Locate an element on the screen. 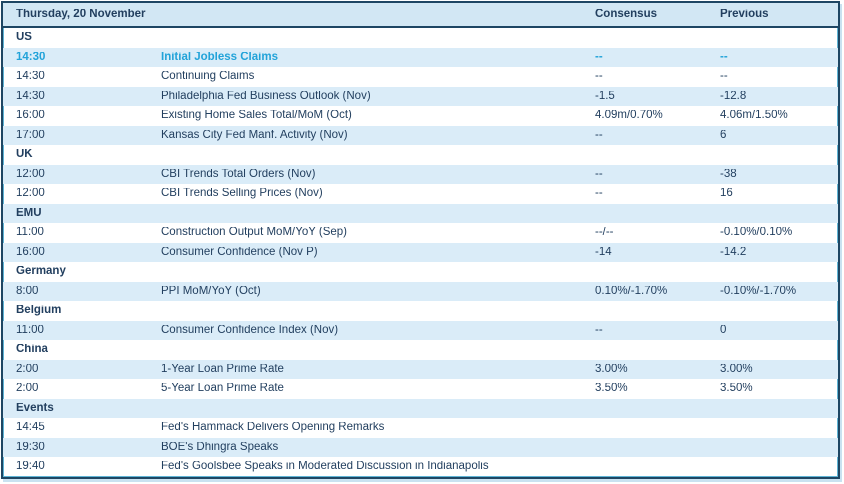  section-name: Germany is located at coordinates (41, 272).